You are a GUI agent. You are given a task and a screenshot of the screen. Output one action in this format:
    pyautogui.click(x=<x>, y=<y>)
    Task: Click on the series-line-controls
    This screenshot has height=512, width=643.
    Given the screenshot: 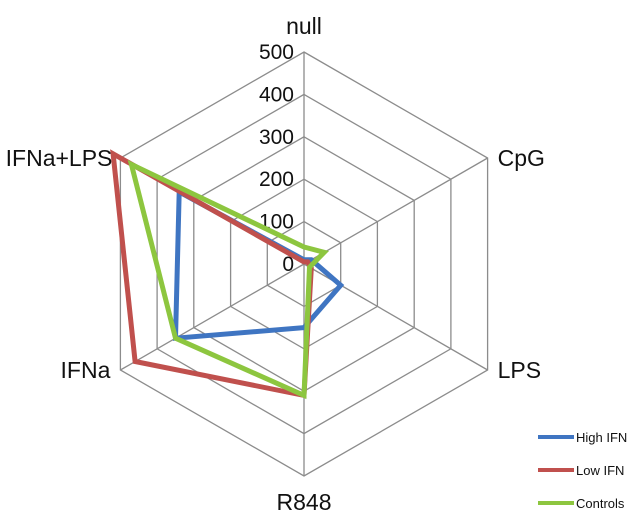 What is the action you would take?
    pyautogui.click(x=228, y=279)
    